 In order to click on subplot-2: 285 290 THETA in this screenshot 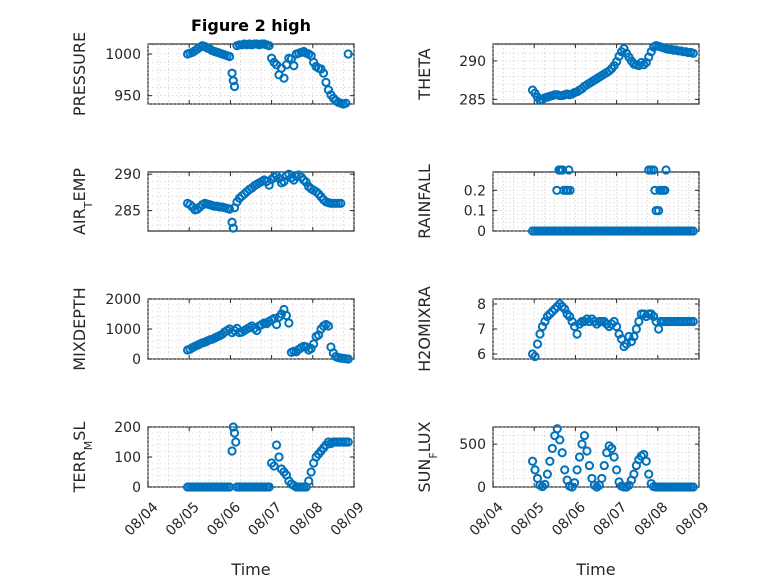, I will do `click(557, 74)`.